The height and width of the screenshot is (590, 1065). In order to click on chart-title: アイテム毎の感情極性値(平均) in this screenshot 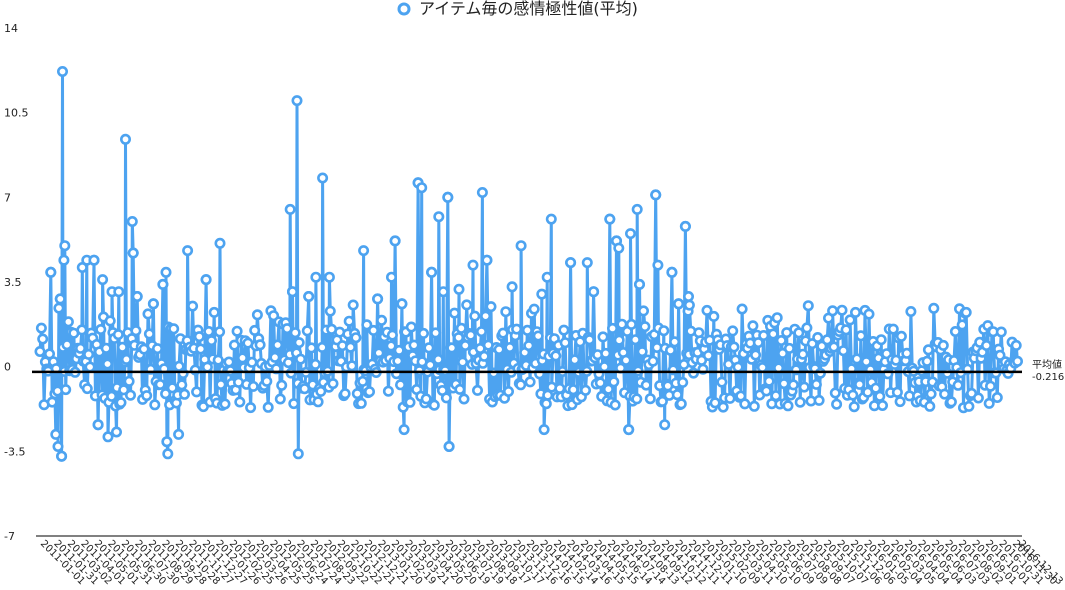, I will do `click(528, 9)`.